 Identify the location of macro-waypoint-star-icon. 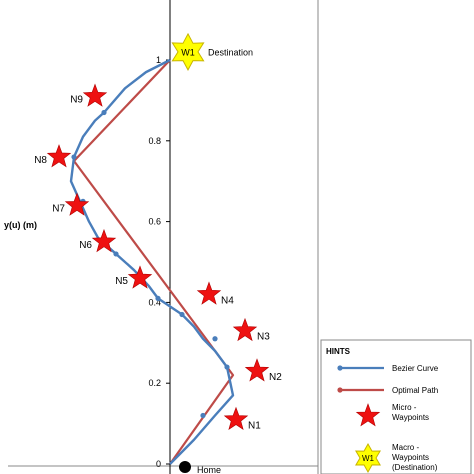
(188, 51).